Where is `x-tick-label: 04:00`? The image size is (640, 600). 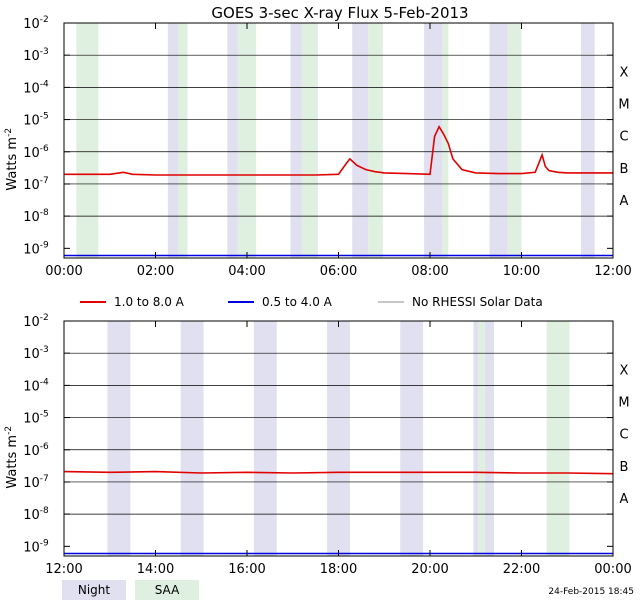
x-tick-label: 04:00 is located at coordinates (246, 271).